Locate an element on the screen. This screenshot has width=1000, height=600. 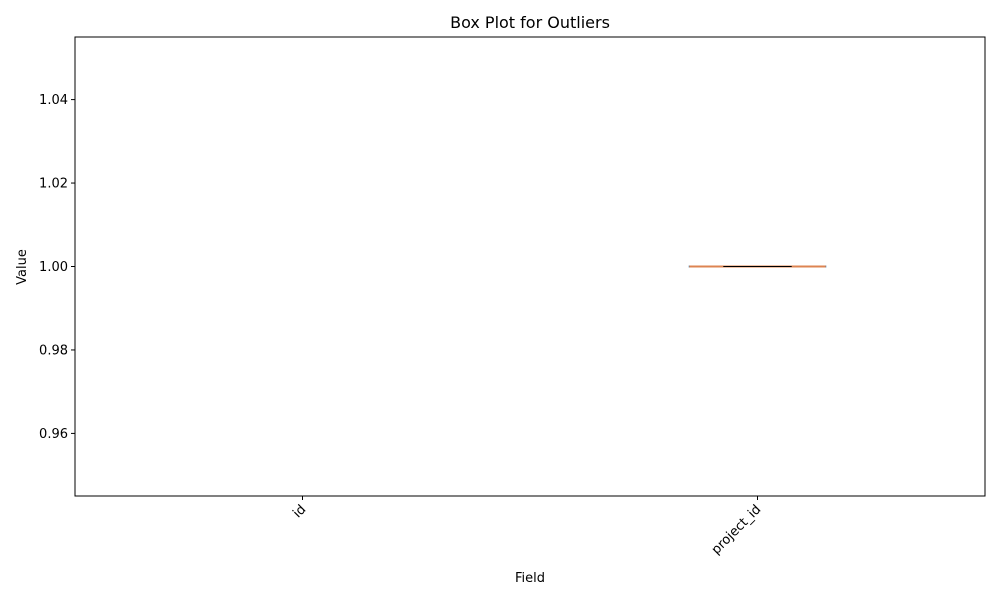
y-tick-label: 1.04 is located at coordinates (53, 100).